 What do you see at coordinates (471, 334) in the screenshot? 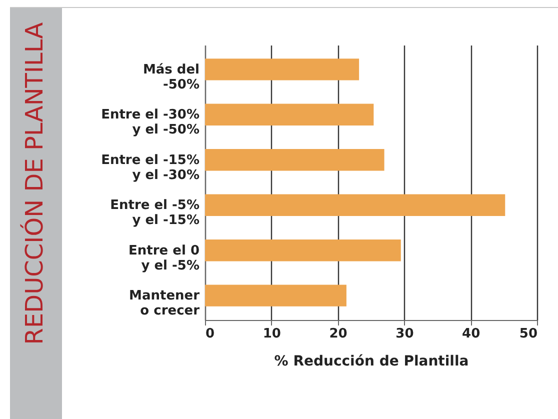
I see `x-tick-label: 40` at bounding box center [471, 334].